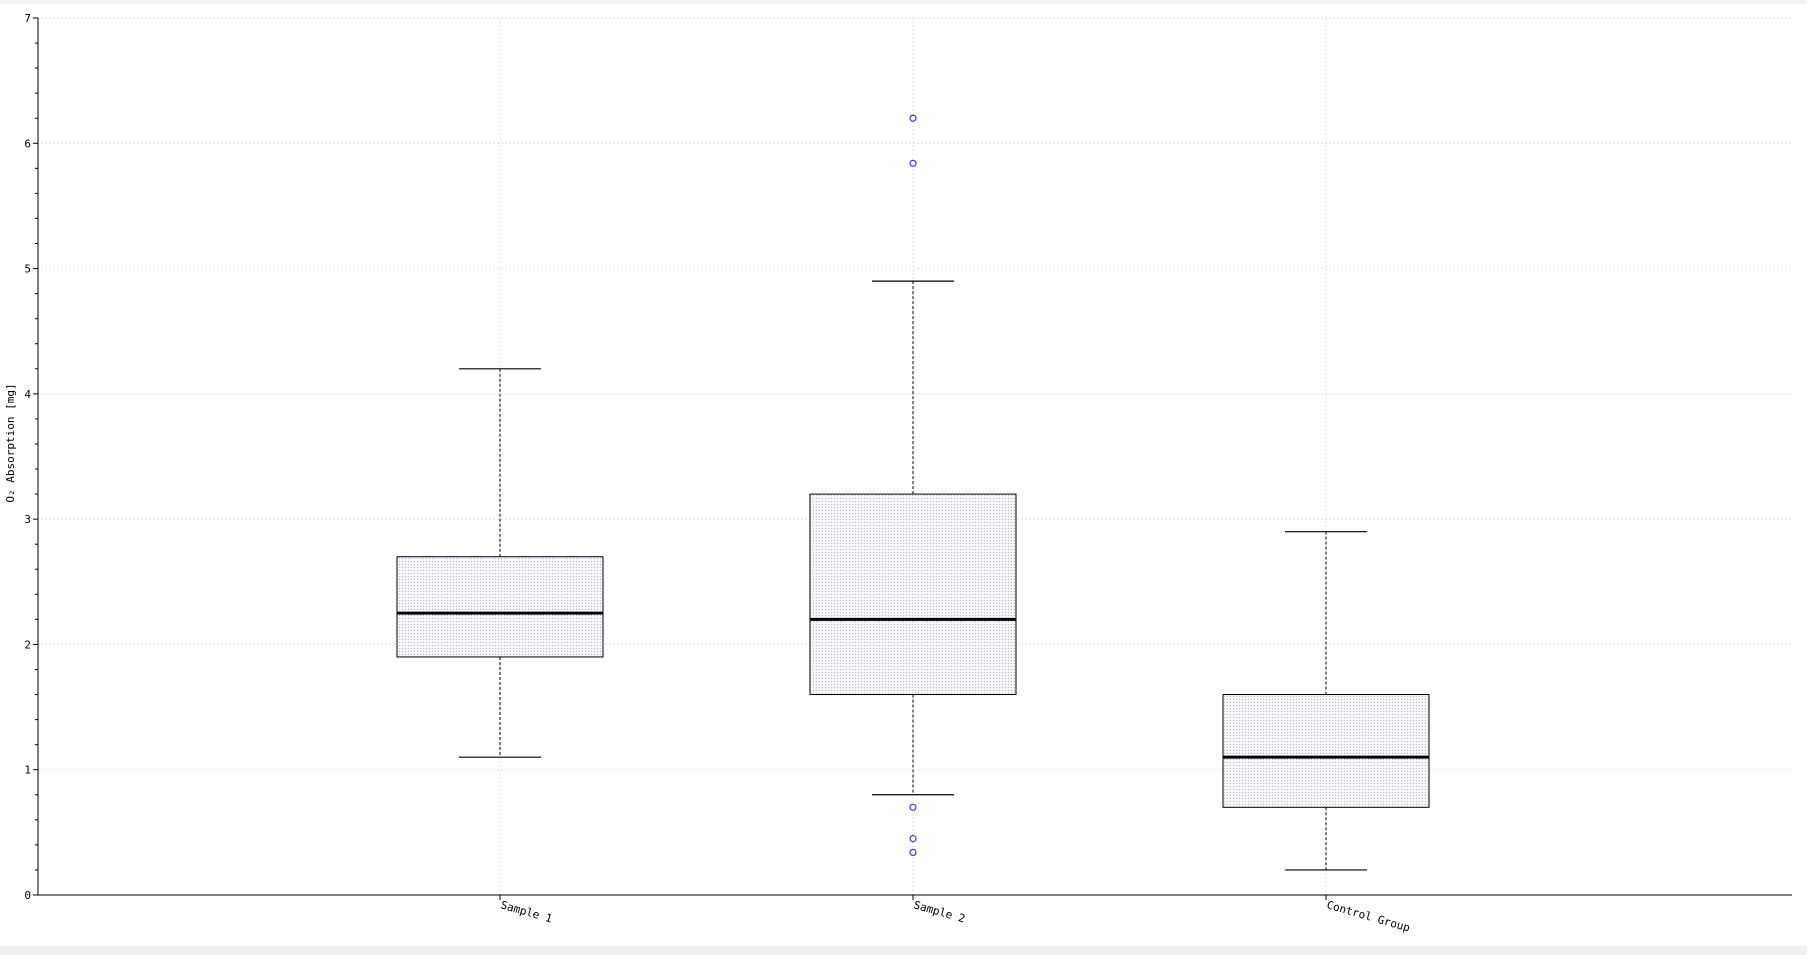 This screenshot has height=955, width=1807. What do you see at coordinates (27, 143) in the screenshot?
I see `y-tick-label: 6` at bounding box center [27, 143].